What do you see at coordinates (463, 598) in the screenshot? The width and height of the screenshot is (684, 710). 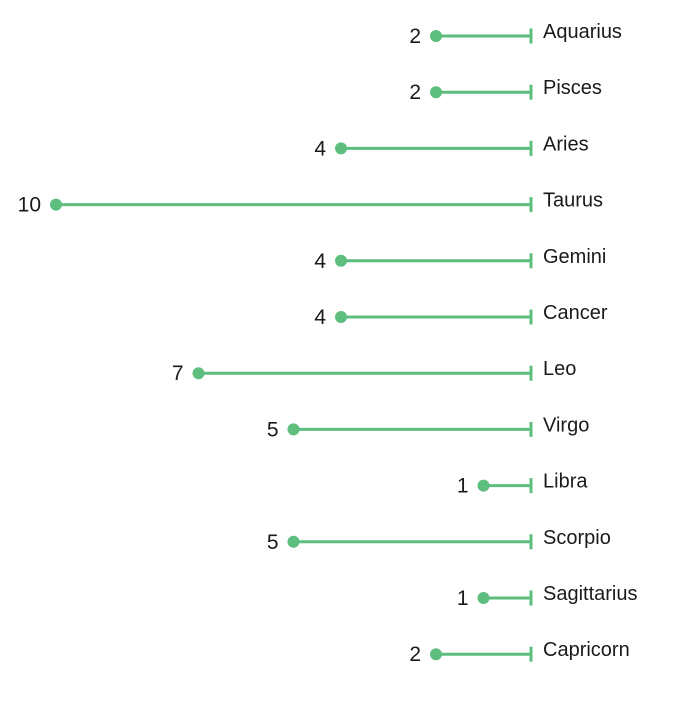 I see `value-label-sagittarius: 1` at bounding box center [463, 598].